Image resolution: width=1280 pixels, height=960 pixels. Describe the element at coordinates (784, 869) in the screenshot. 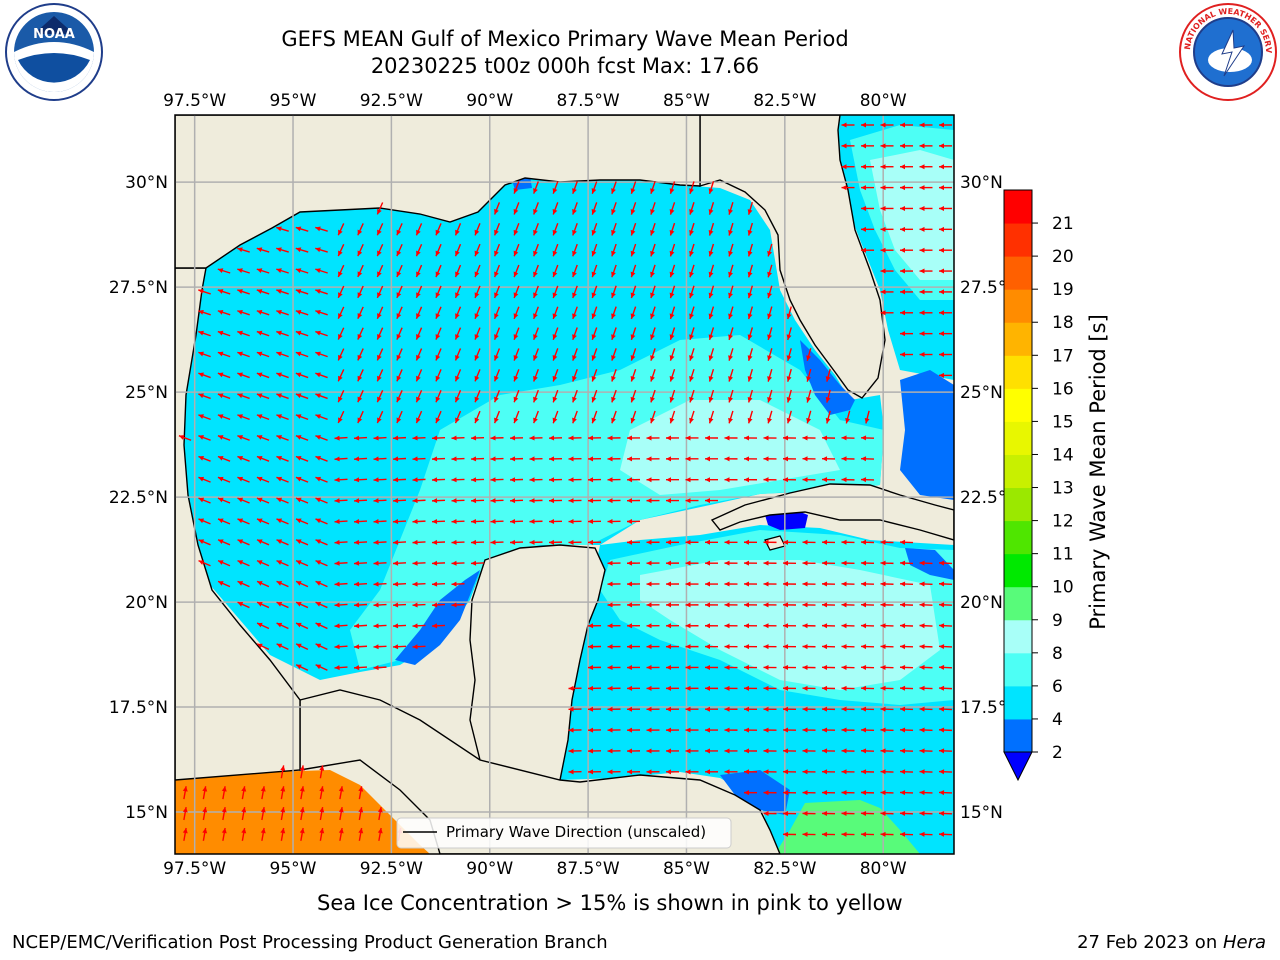

I see `lon-tick-bottom: 82.5°W` at that location.